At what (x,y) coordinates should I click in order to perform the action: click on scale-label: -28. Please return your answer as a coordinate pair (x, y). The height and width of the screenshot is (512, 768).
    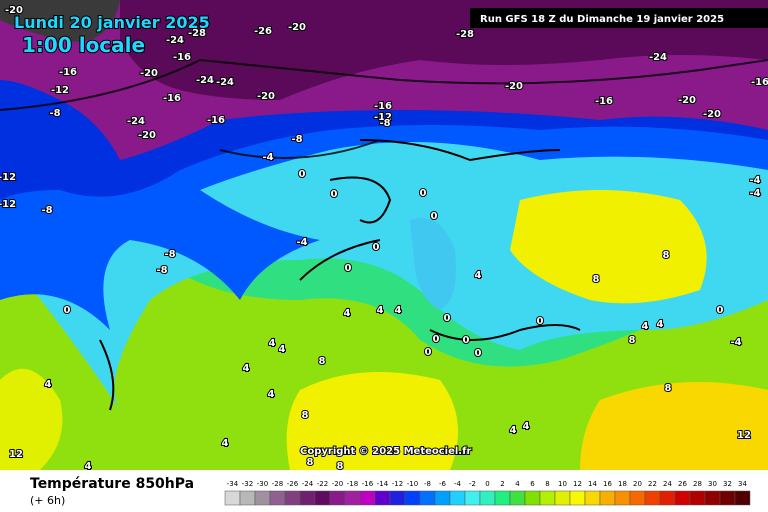
    Looking at the image, I should click on (277, 484).